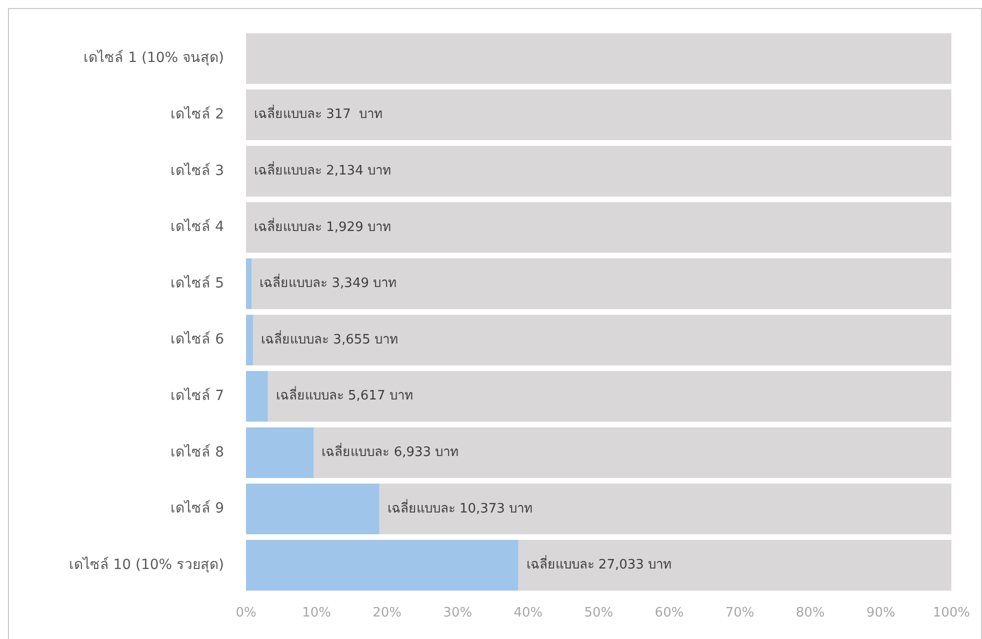  Describe the element at coordinates (154, 57) in the screenshot. I see `y-tick-label: เดไซล์ 1 (10% จนสุด)` at that location.